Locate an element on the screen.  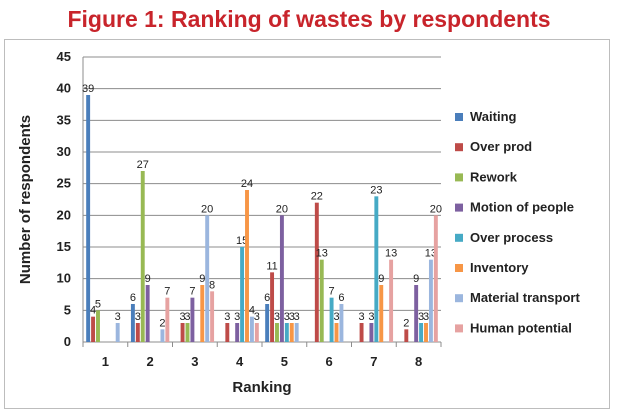
legend-label: Rework is located at coordinates (494, 176).